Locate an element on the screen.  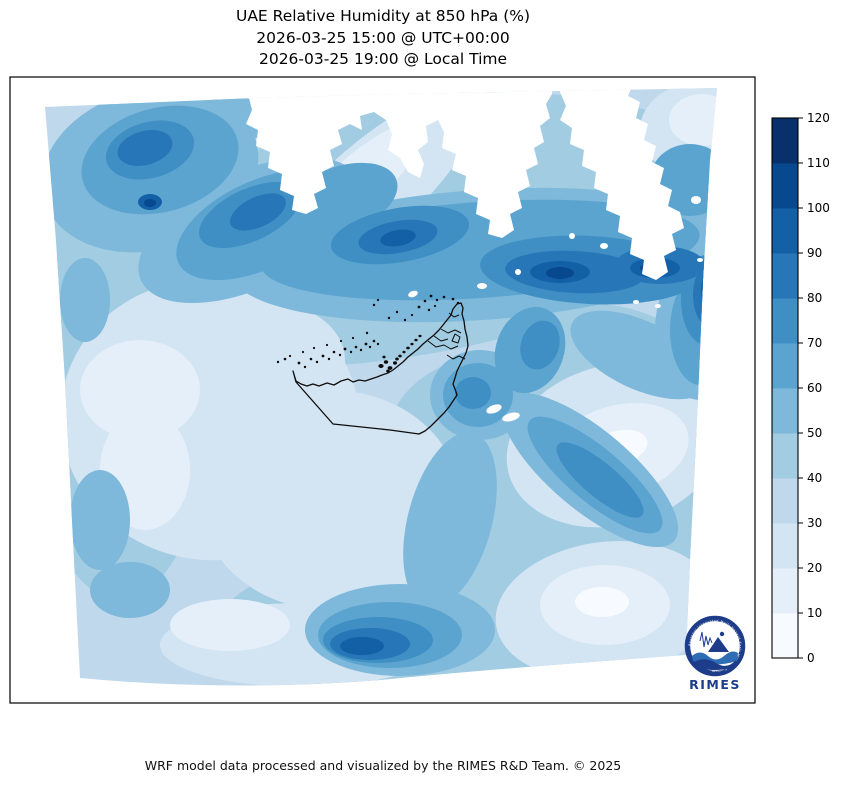
colorbar-tick-label: 30 is located at coordinates (814, 523).